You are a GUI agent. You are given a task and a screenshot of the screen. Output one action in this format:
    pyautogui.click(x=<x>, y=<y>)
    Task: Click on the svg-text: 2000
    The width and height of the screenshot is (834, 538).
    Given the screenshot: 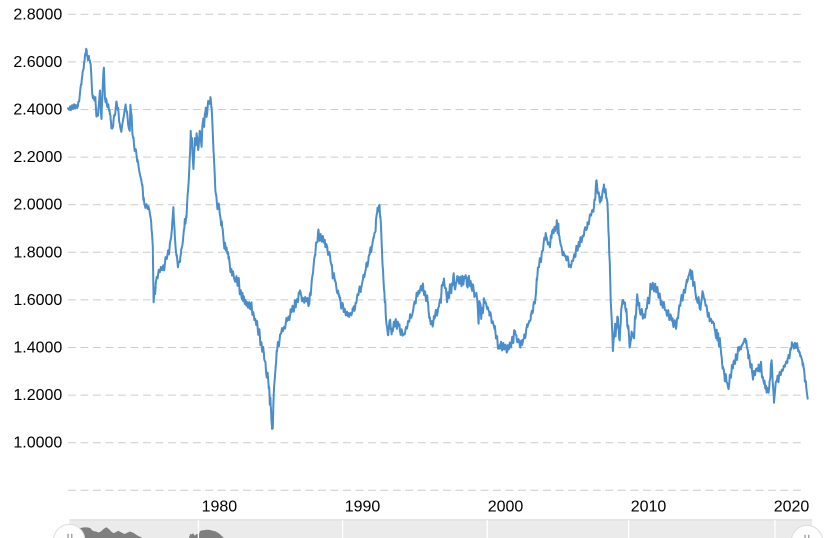 What is the action you would take?
    pyautogui.click(x=506, y=506)
    